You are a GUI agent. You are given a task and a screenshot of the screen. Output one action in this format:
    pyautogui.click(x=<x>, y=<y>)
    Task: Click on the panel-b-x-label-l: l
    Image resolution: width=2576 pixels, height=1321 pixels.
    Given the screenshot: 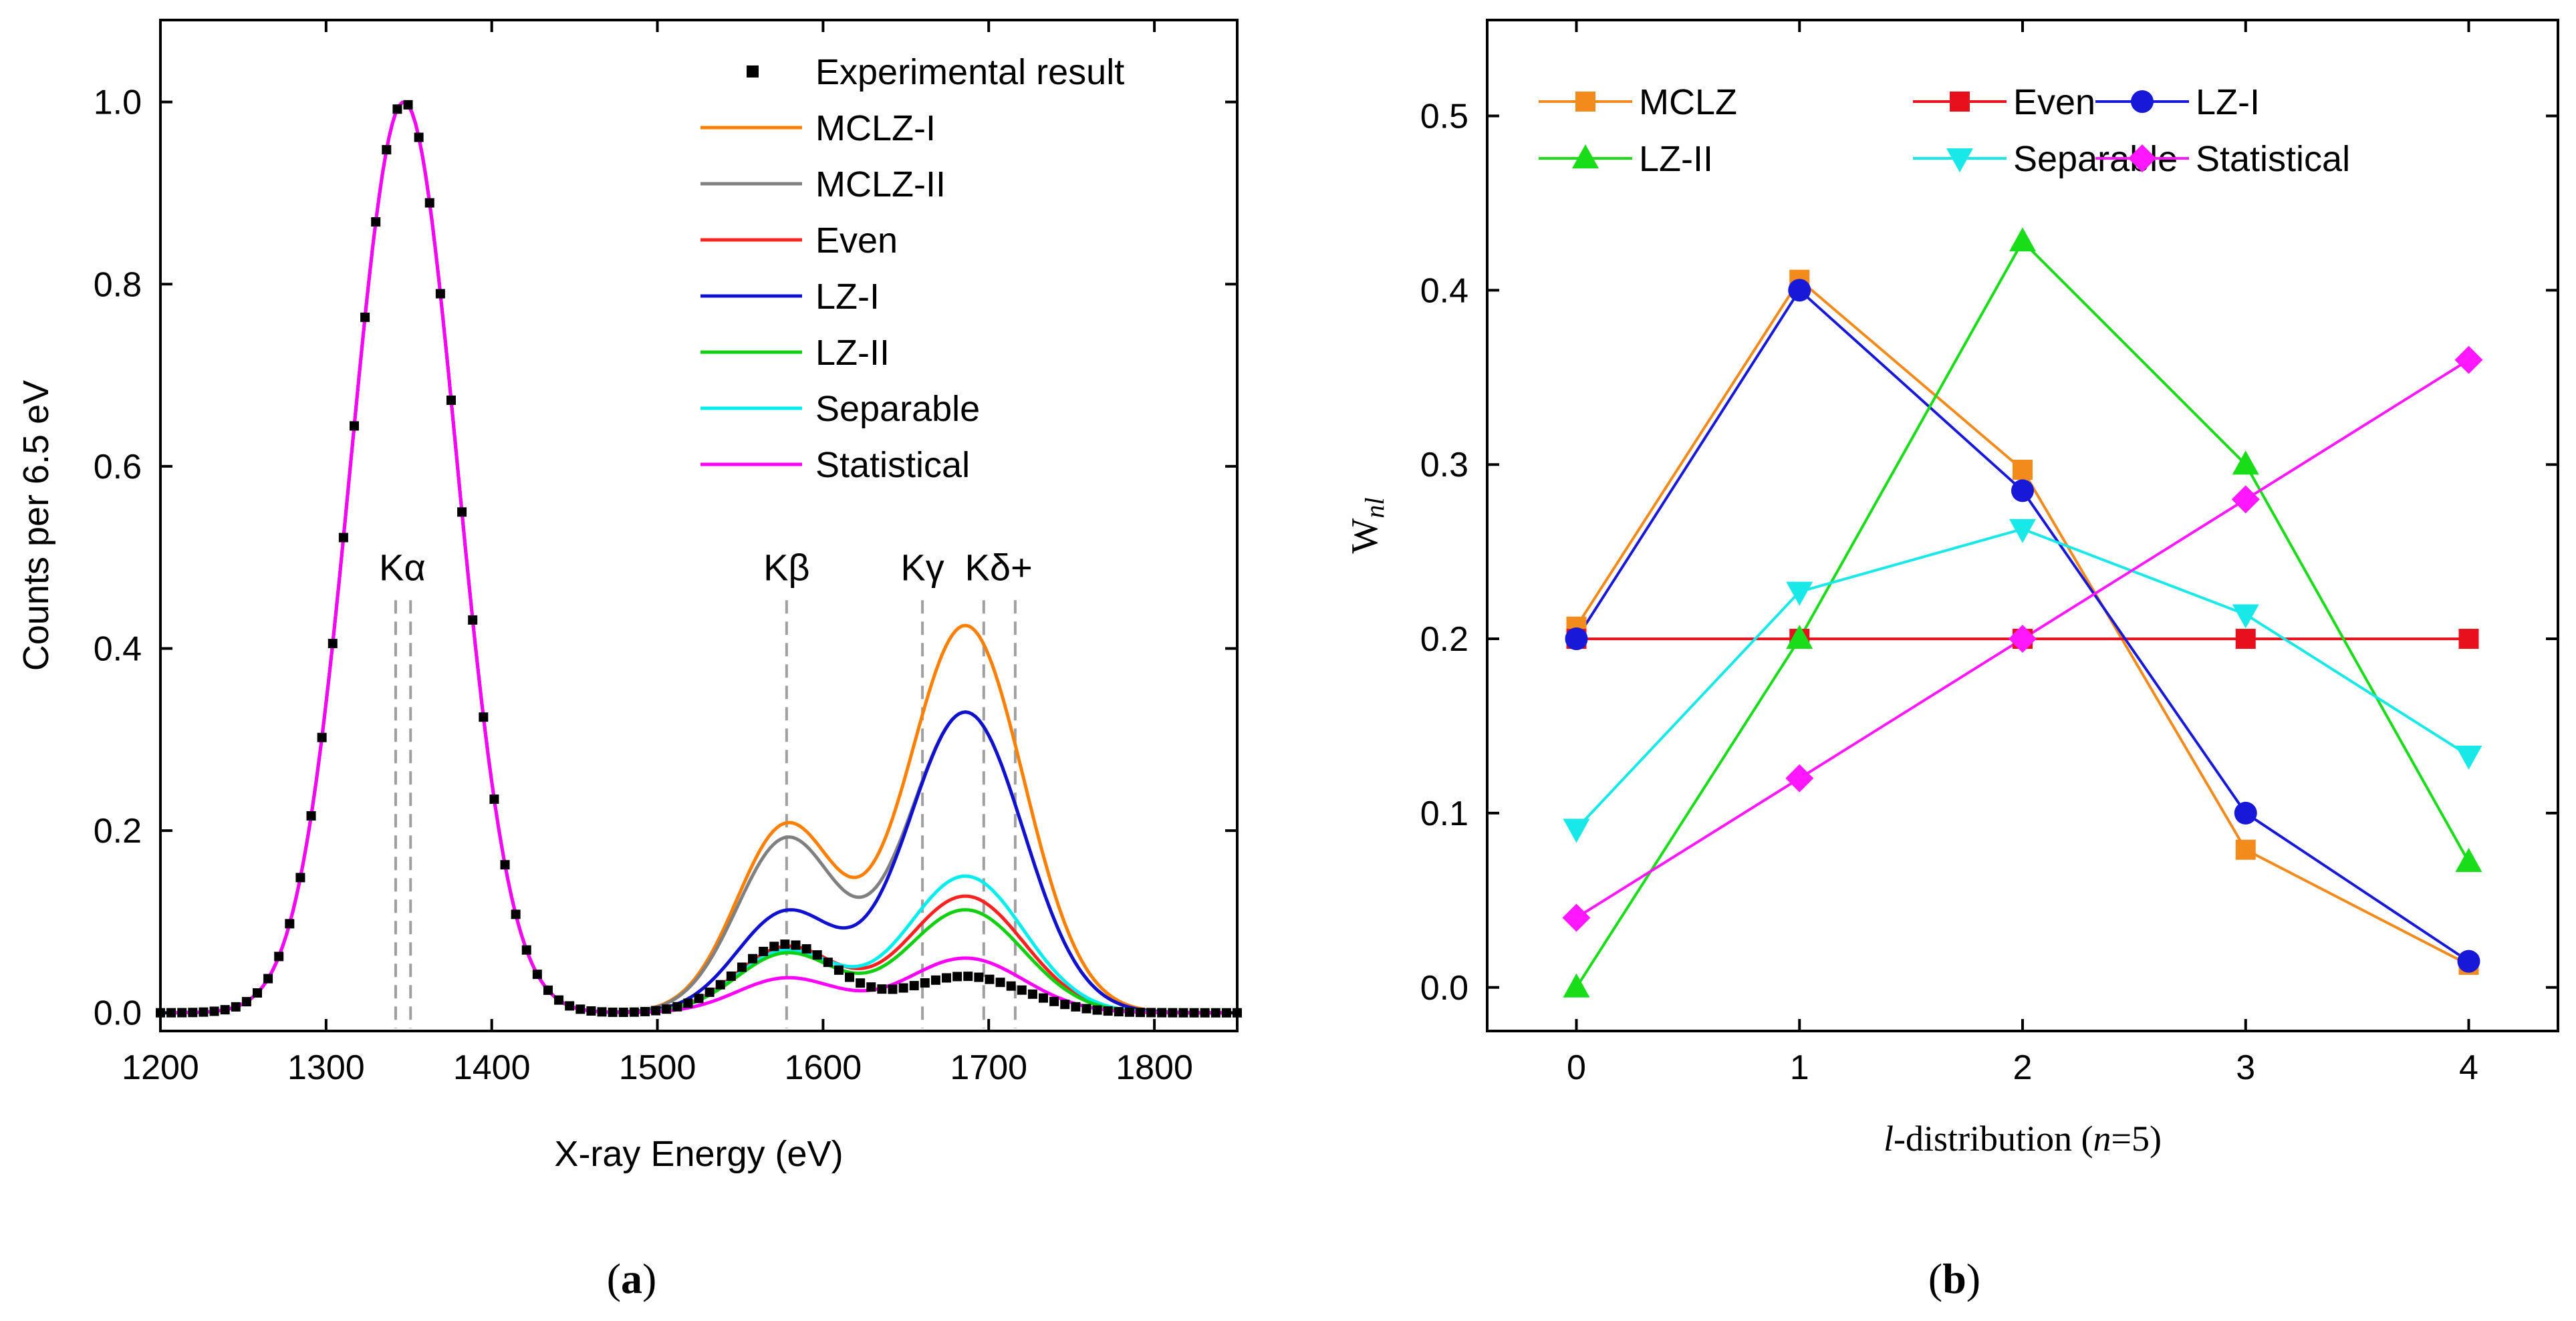 What is the action you would take?
    pyautogui.click(x=1889, y=1139)
    